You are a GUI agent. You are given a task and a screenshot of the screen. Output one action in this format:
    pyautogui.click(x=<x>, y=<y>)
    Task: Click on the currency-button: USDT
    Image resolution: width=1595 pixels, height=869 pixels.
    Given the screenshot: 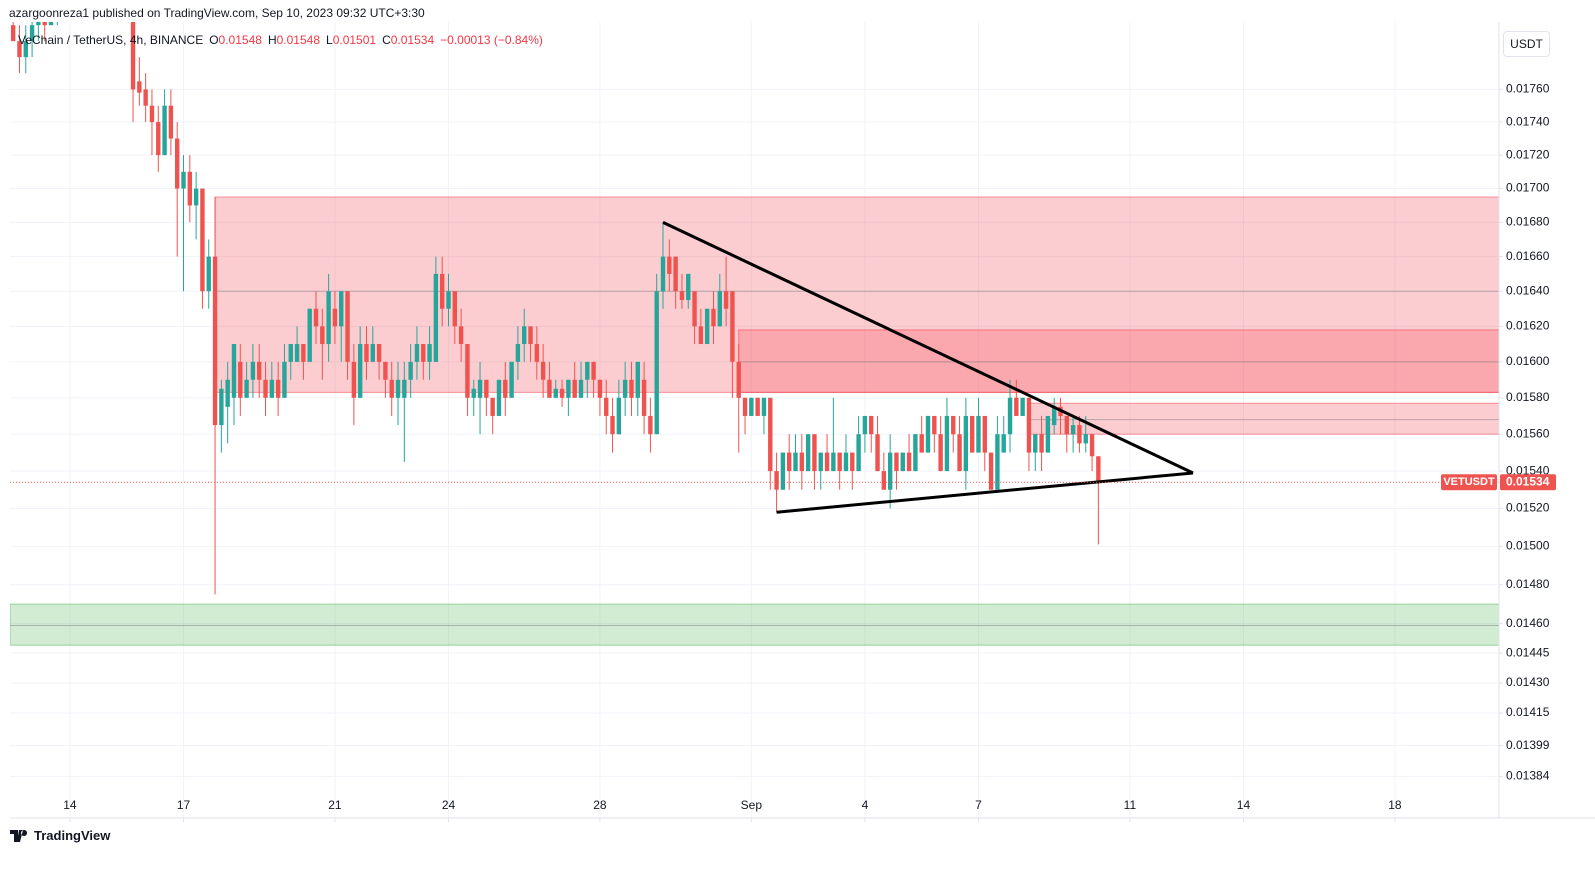 What is the action you would take?
    pyautogui.click(x=1526, y=44)
    